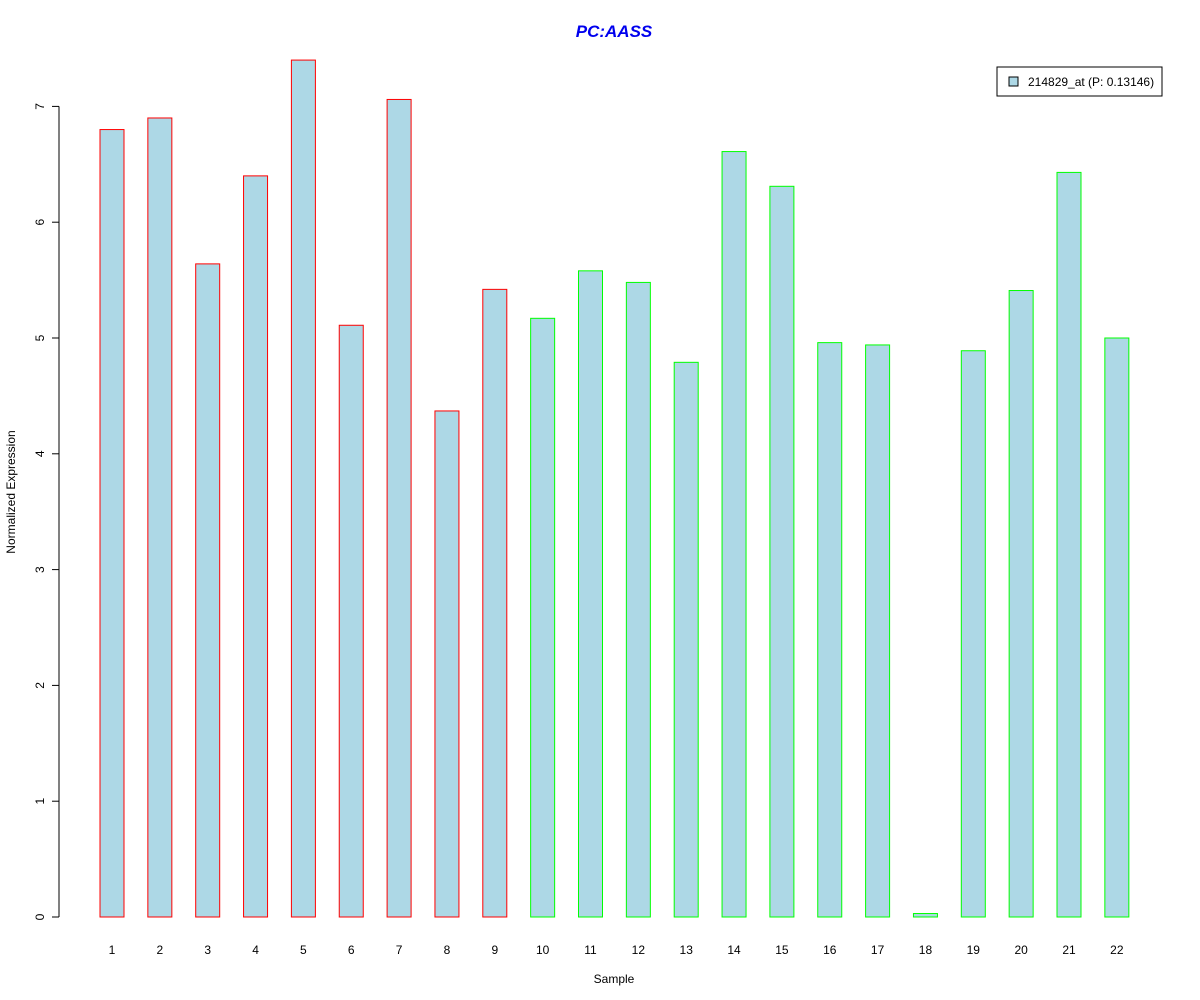 This screenshot has width=1200, height=1000. I want to click on x-tick-label: 21, so click(1069, 950).